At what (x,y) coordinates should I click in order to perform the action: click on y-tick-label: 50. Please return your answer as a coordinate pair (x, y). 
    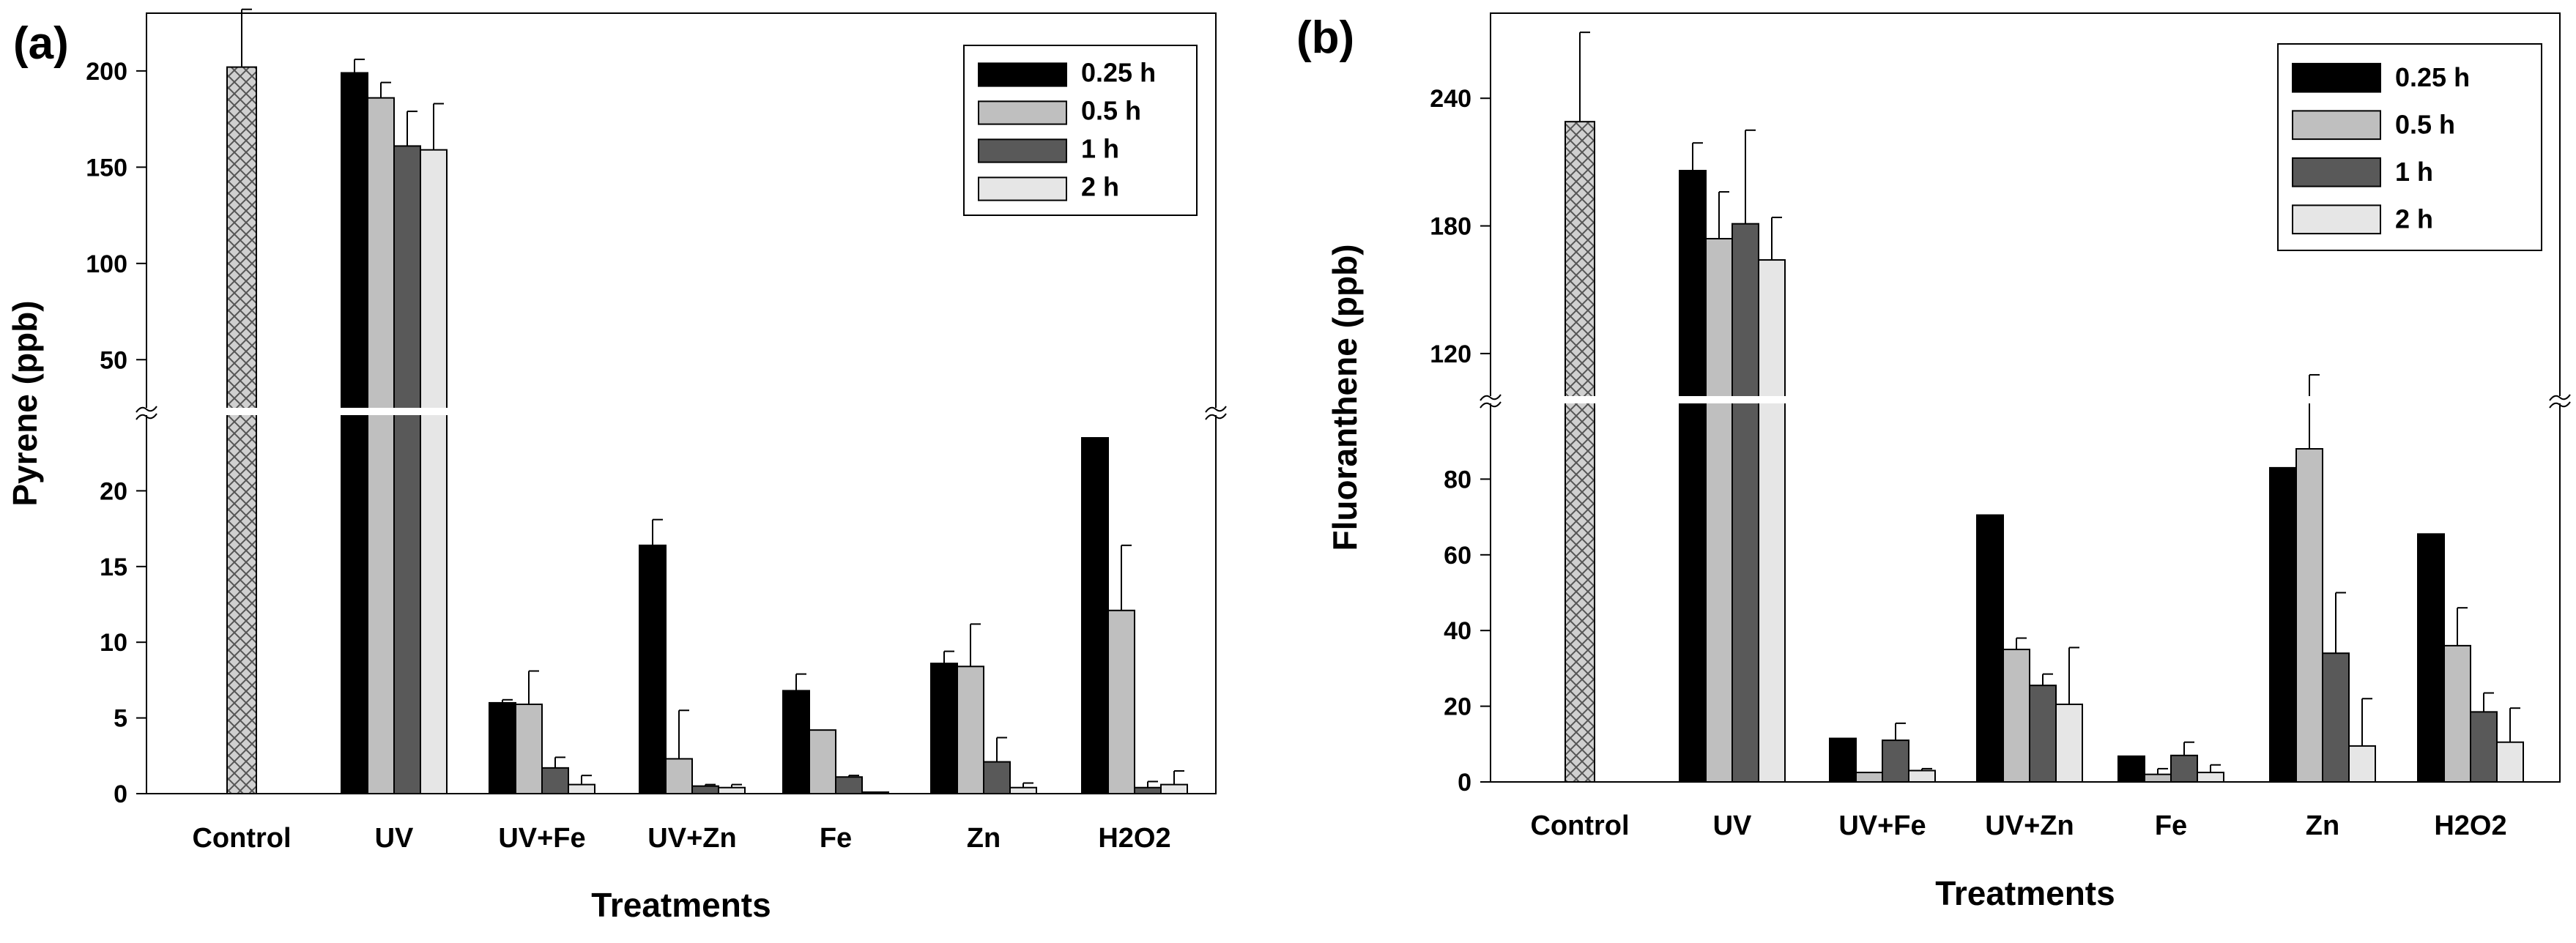
    Looking at the image, I should click on (113, 360).